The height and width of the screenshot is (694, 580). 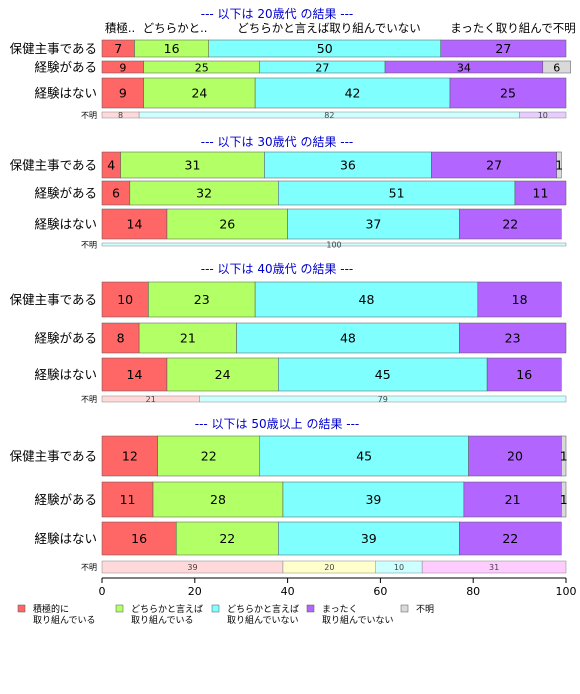 I want to click on x-tick-label: 20, so click(x=195, y=591).